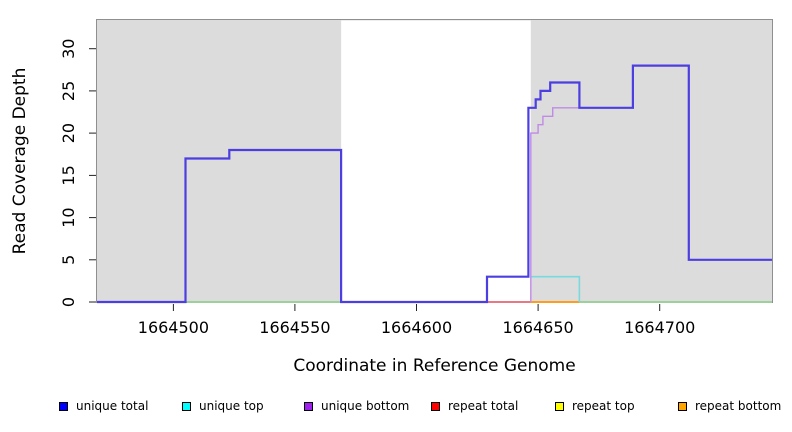  Describe the element at coordinates (68, 133) in the screenshot. I see `y-tick-label: 20` at that location.